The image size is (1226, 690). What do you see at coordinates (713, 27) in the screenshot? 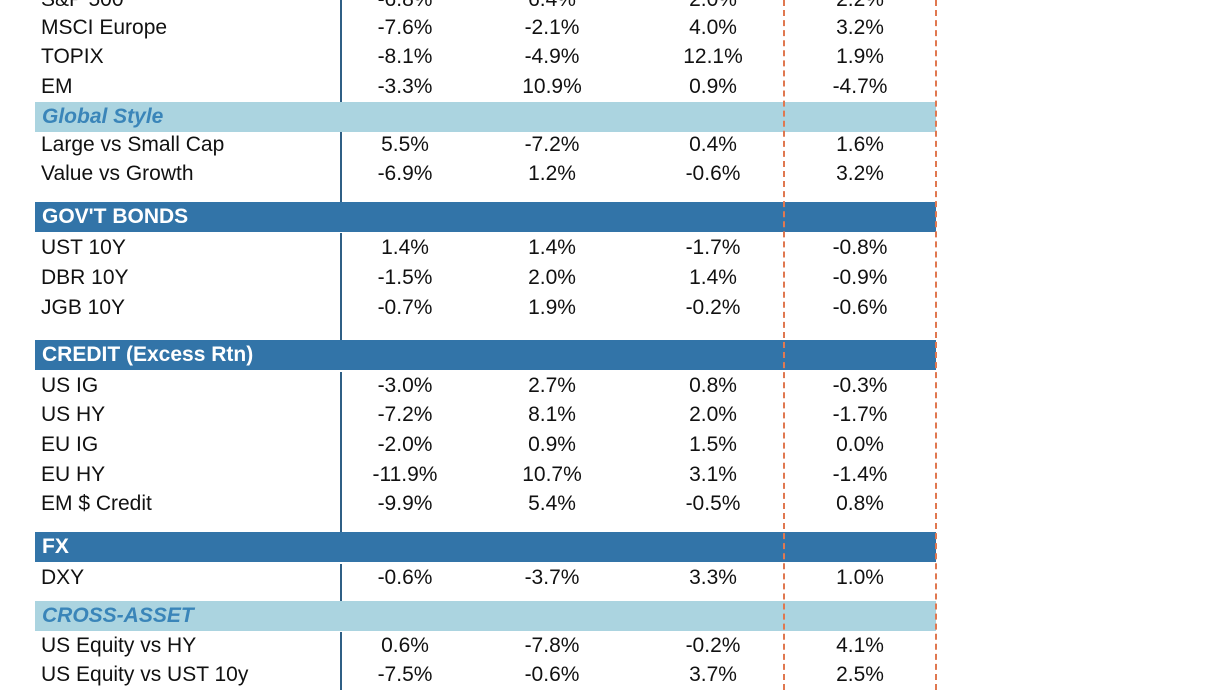
I see `row-value: 4.0%` at bounding box center [713, 27].